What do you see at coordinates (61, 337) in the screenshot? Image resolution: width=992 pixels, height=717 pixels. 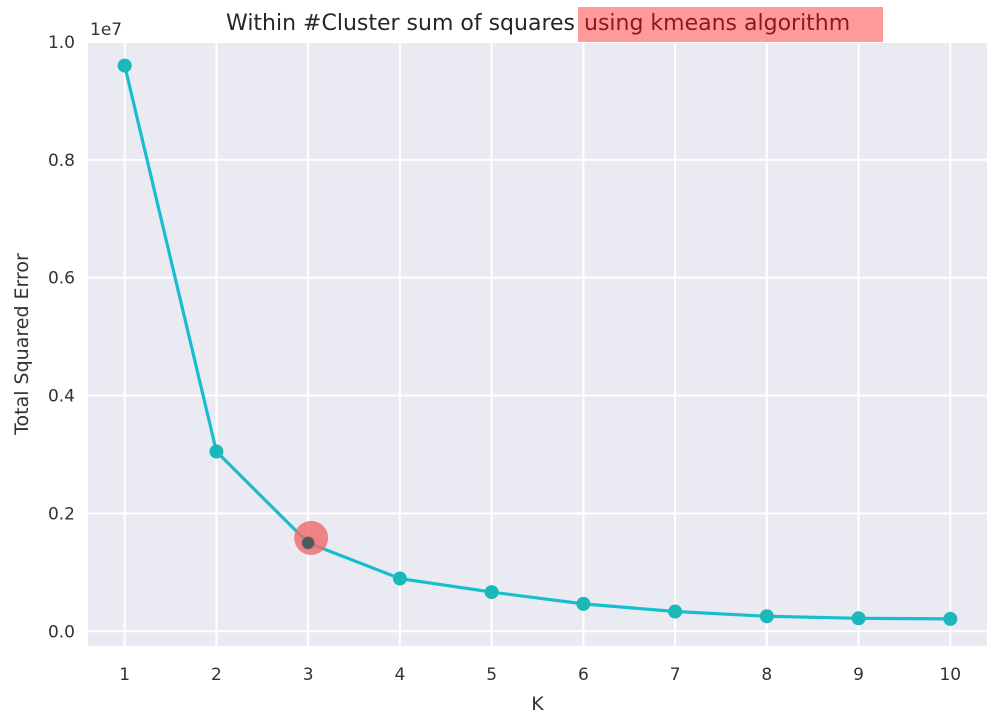 I see `y-tick-labels: 0.0 0.2 0.4 0.6 0.8 1.0` at bounding box center [61, 337].